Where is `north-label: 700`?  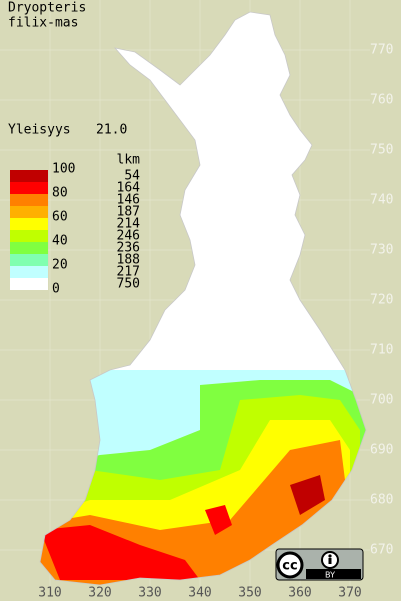 north-label: 700 is located at coordinates (381, 400).